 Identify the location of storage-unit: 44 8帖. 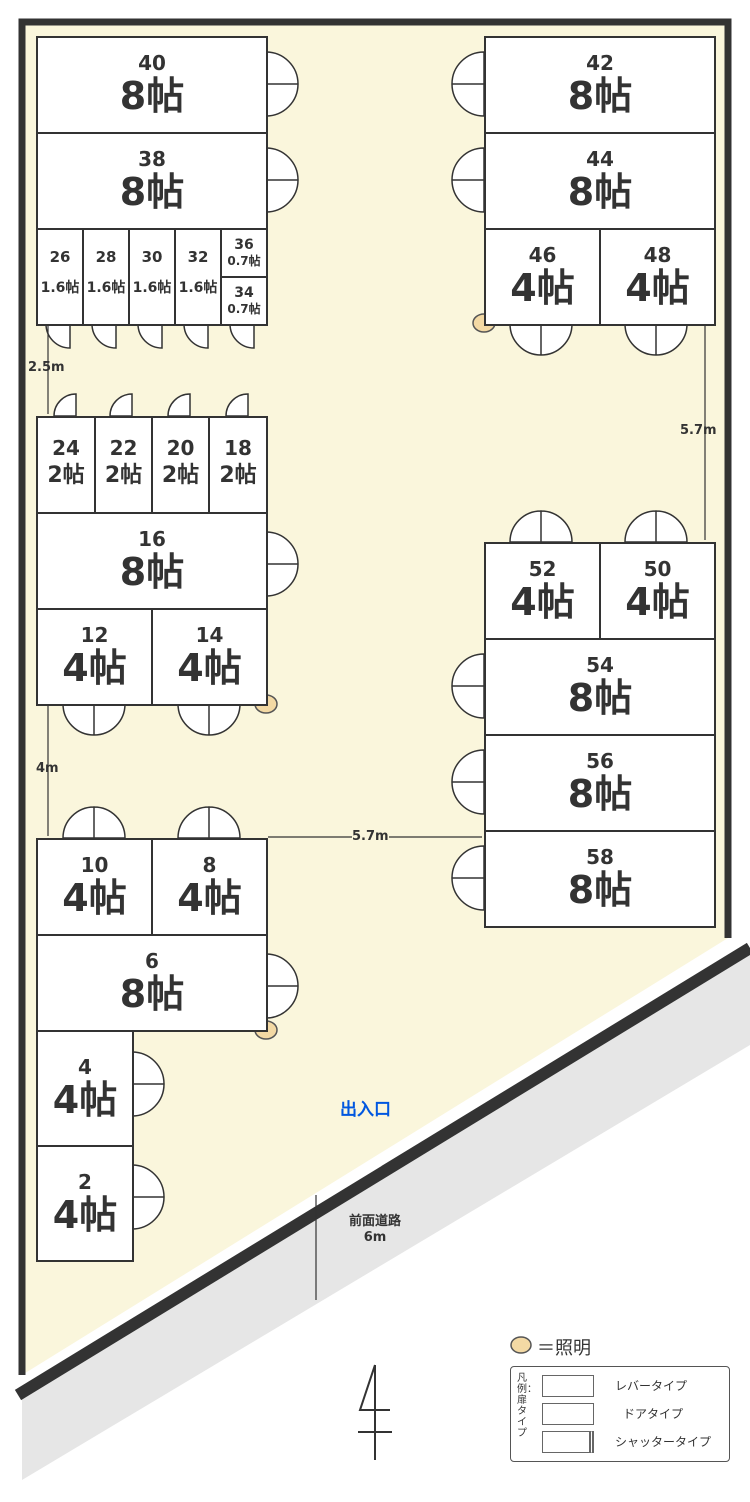
(600, 181).